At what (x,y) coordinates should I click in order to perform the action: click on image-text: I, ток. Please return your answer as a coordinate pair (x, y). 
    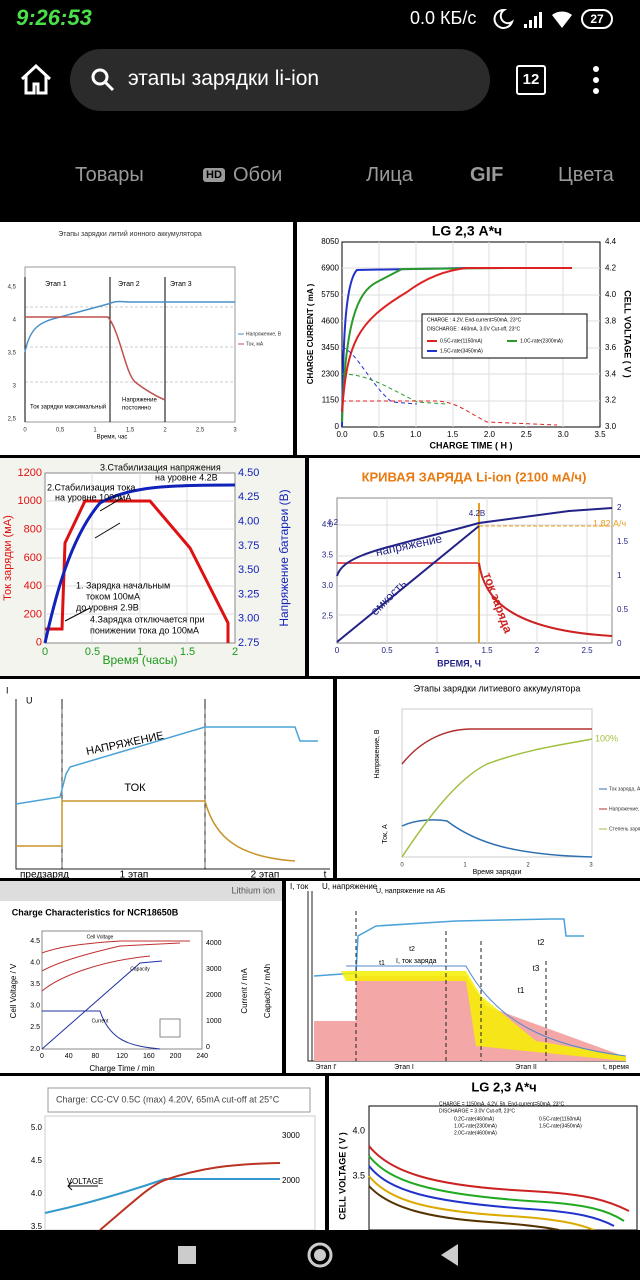
    Looking at the image, I should click on (299, 886).